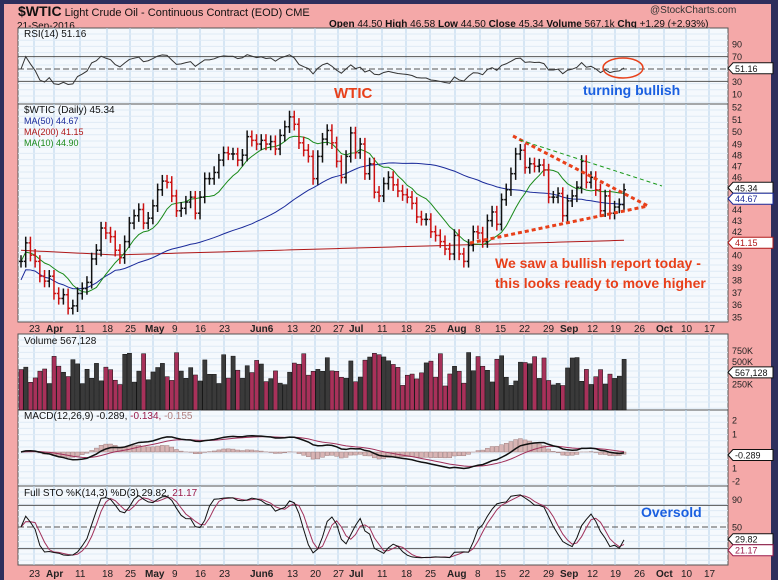  Describe the element at coordinates (569, 329) in the screenshot. I see `date-tick: Sep` at that location.